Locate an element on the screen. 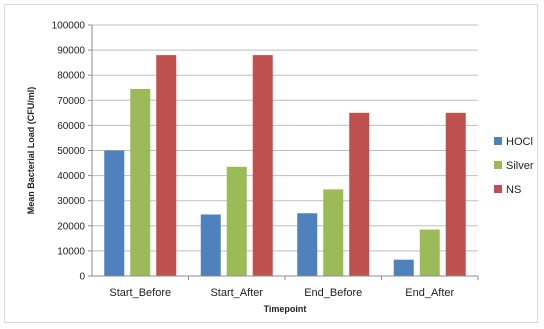 Image resolution: width=544 pixels, height=329 pixels. legend-label-hocl: HOCl is located at coordinates (519, 142).